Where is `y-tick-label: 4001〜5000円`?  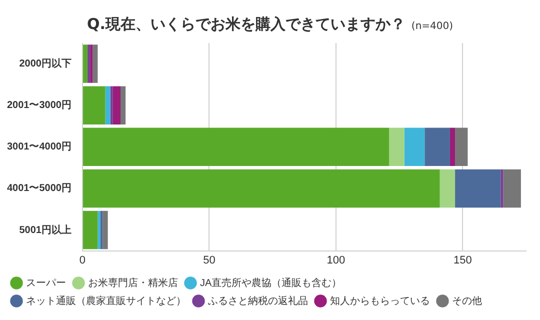 y-tick-label: 4001〜5000円 is located at coordinates (39, 188).